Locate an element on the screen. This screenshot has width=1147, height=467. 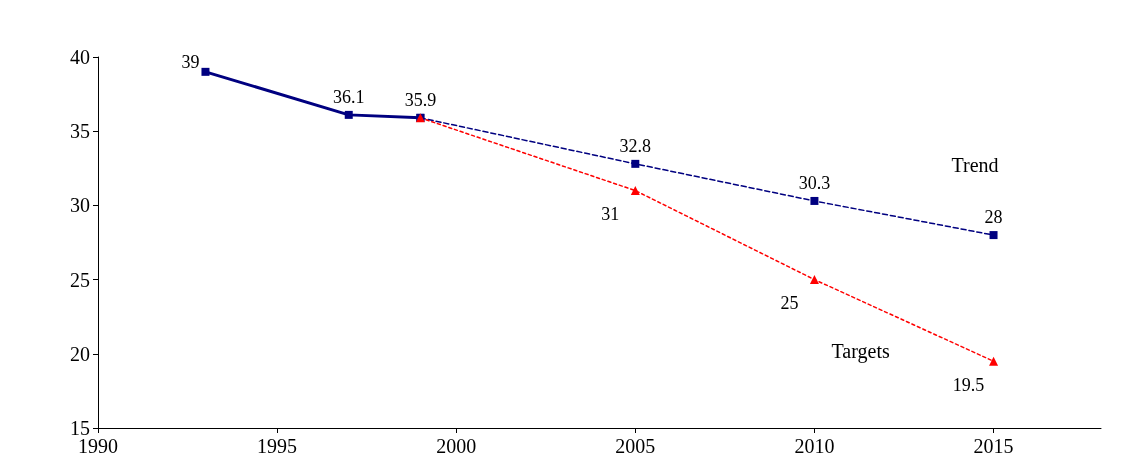
data-label: 31 is located at coordinates (610, 214).